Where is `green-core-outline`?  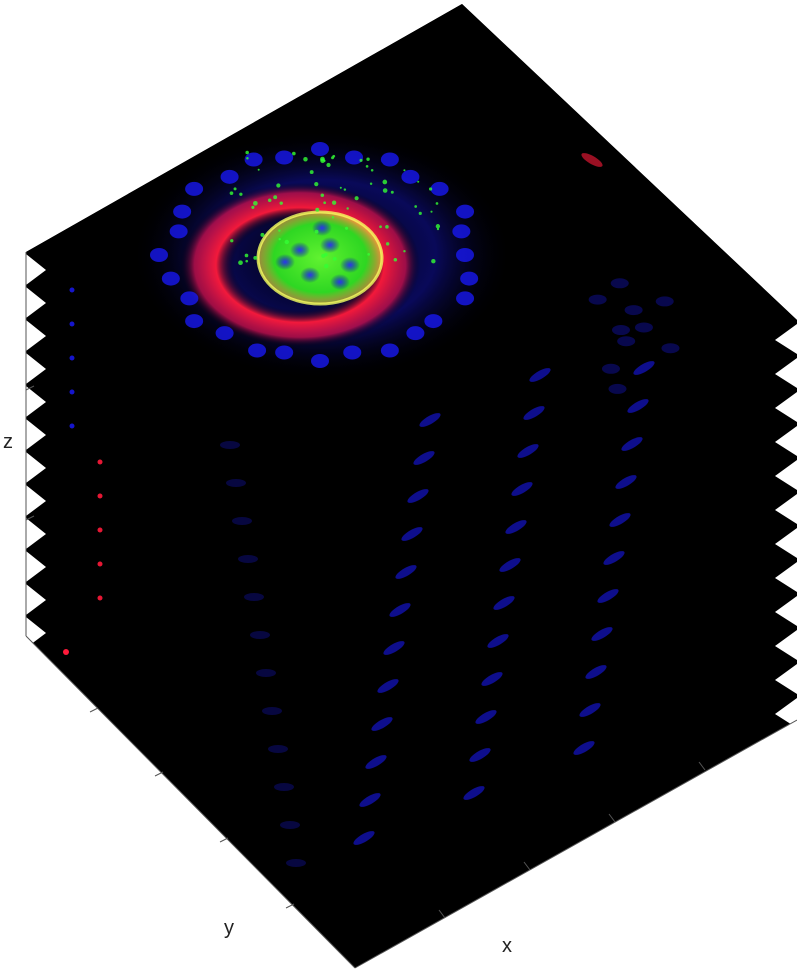
green-core-outline is located at coordinates (320, 258).